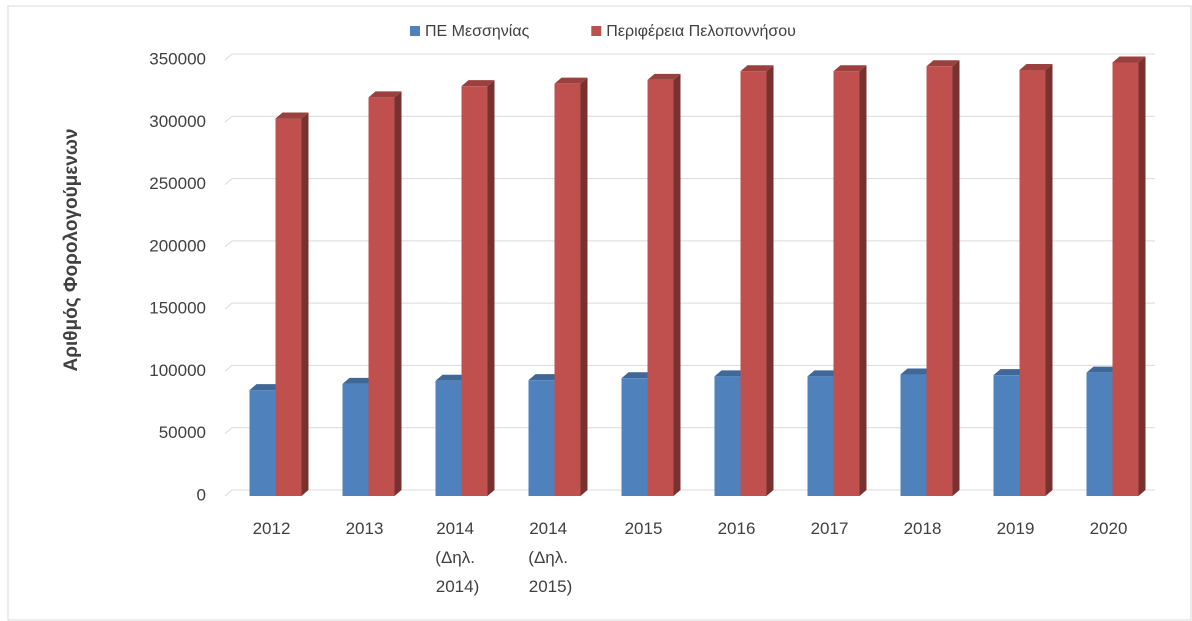 The height and width of the screenshot is (621, 1192). I want to click on x-tick-label: 2018, so click(923, 528).